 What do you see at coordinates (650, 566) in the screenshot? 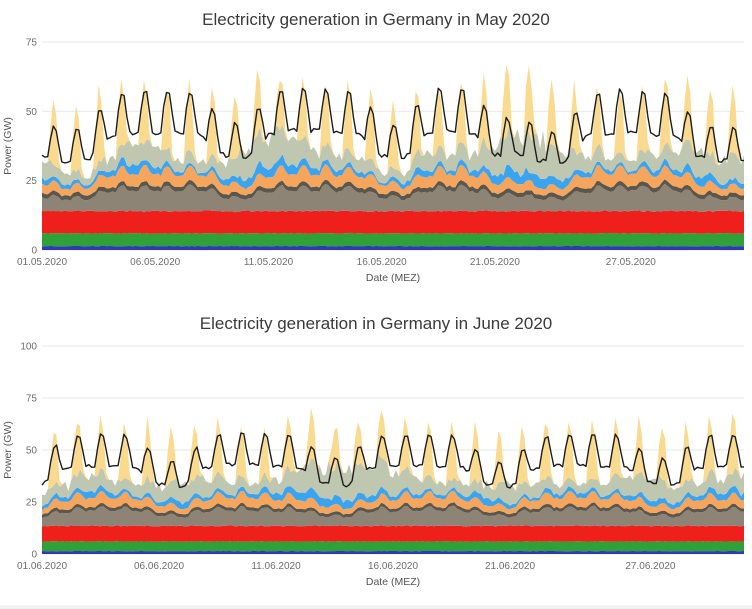
I see `x-tick-label: 27.06.2020` at bounding box center [650, 566].